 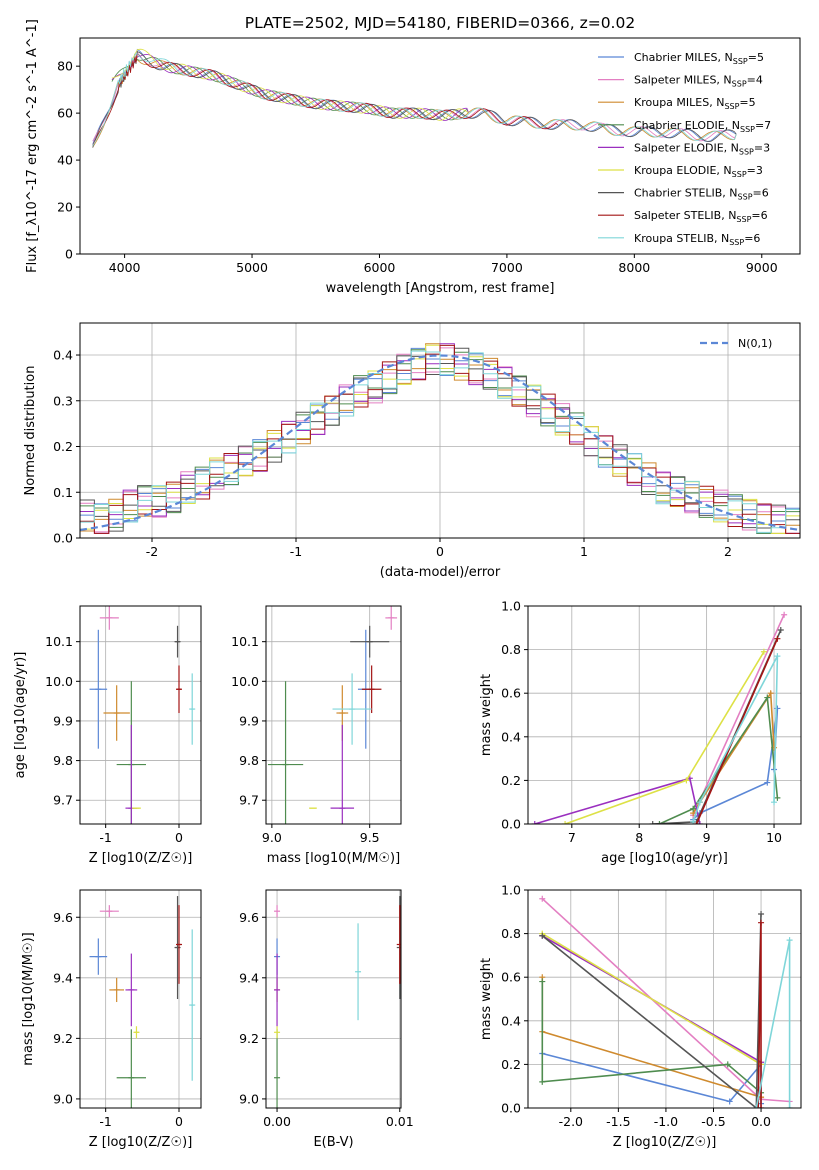 What do you see at coordinates (277, 1121) in the screenshot?
I see `x-tick-label: 0.00` at bounding box center [277, 1121].